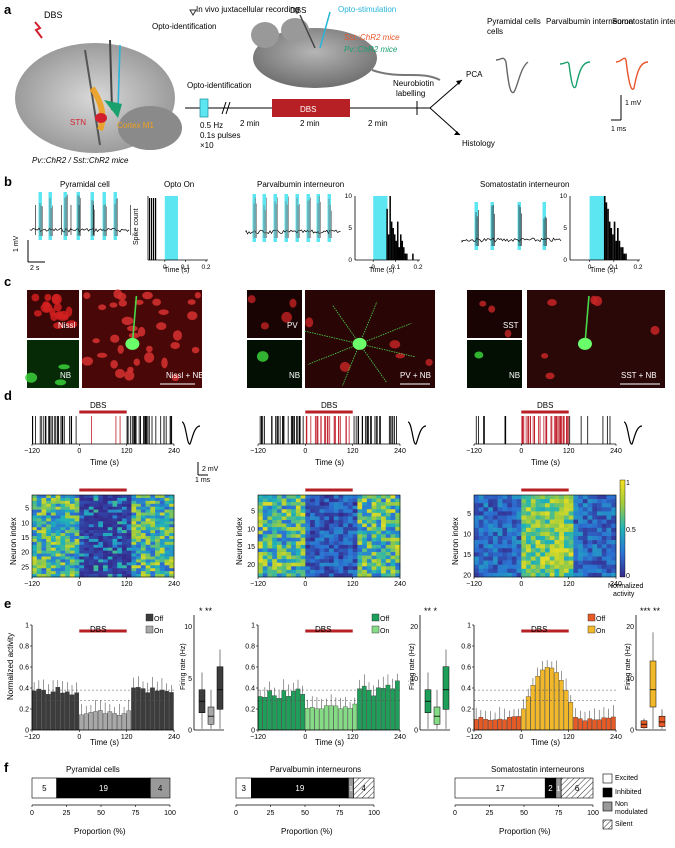  I want to click on f-legend-excited: Excited, so click(626, 778).